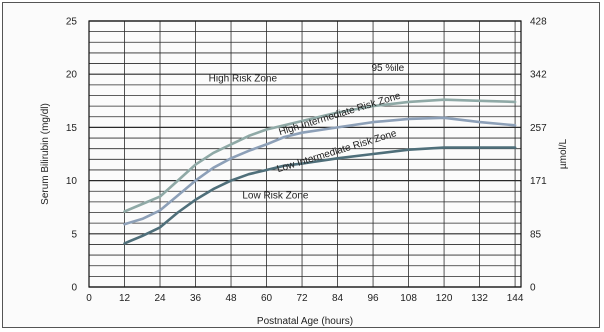 This screenshot has height=332, width=604. Describe the element at coordinates (533, 288) in the screenshot. I see `y2-tick-label: 0` at that location.